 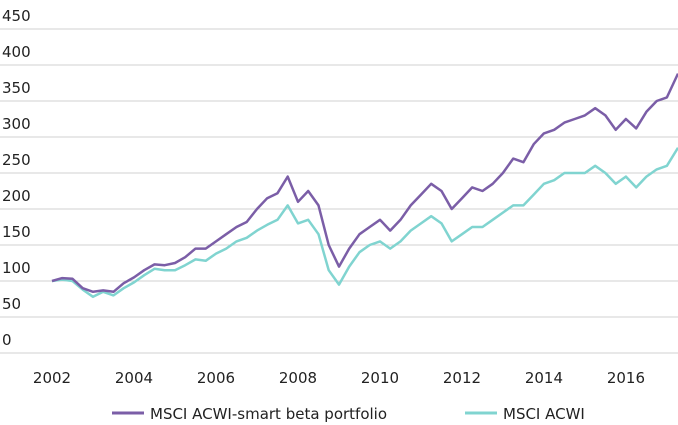 I want to click on y-tick-label: 300, so click(x=16, y=124).